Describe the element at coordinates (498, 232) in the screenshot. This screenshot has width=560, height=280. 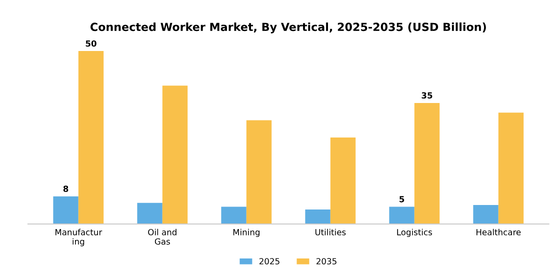
I see `x-tick-label: Healthcare` at that location.